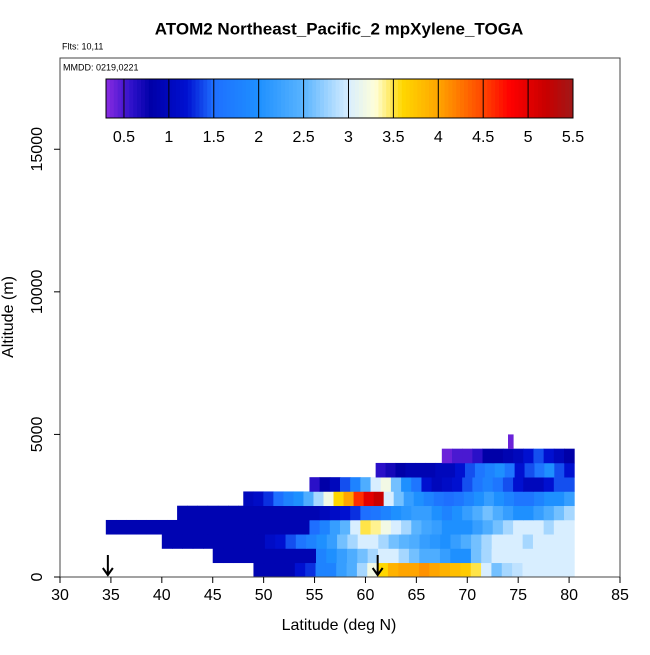  I want to click on x-tick-label: 40, so click(162, 595).